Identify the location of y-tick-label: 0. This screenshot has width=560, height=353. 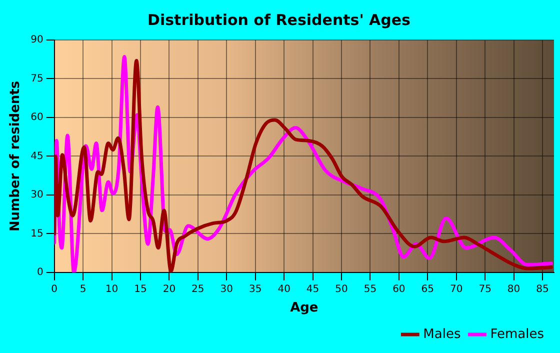
(40, 272).